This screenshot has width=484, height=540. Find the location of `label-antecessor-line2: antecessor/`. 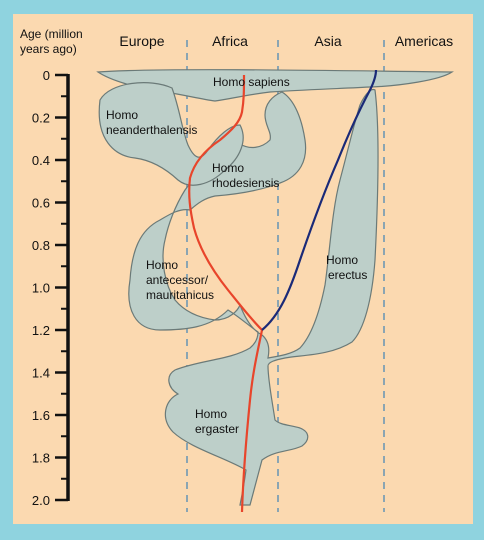

label-antecessor-line2: antecessor/ is located at coordinates (177, 280).